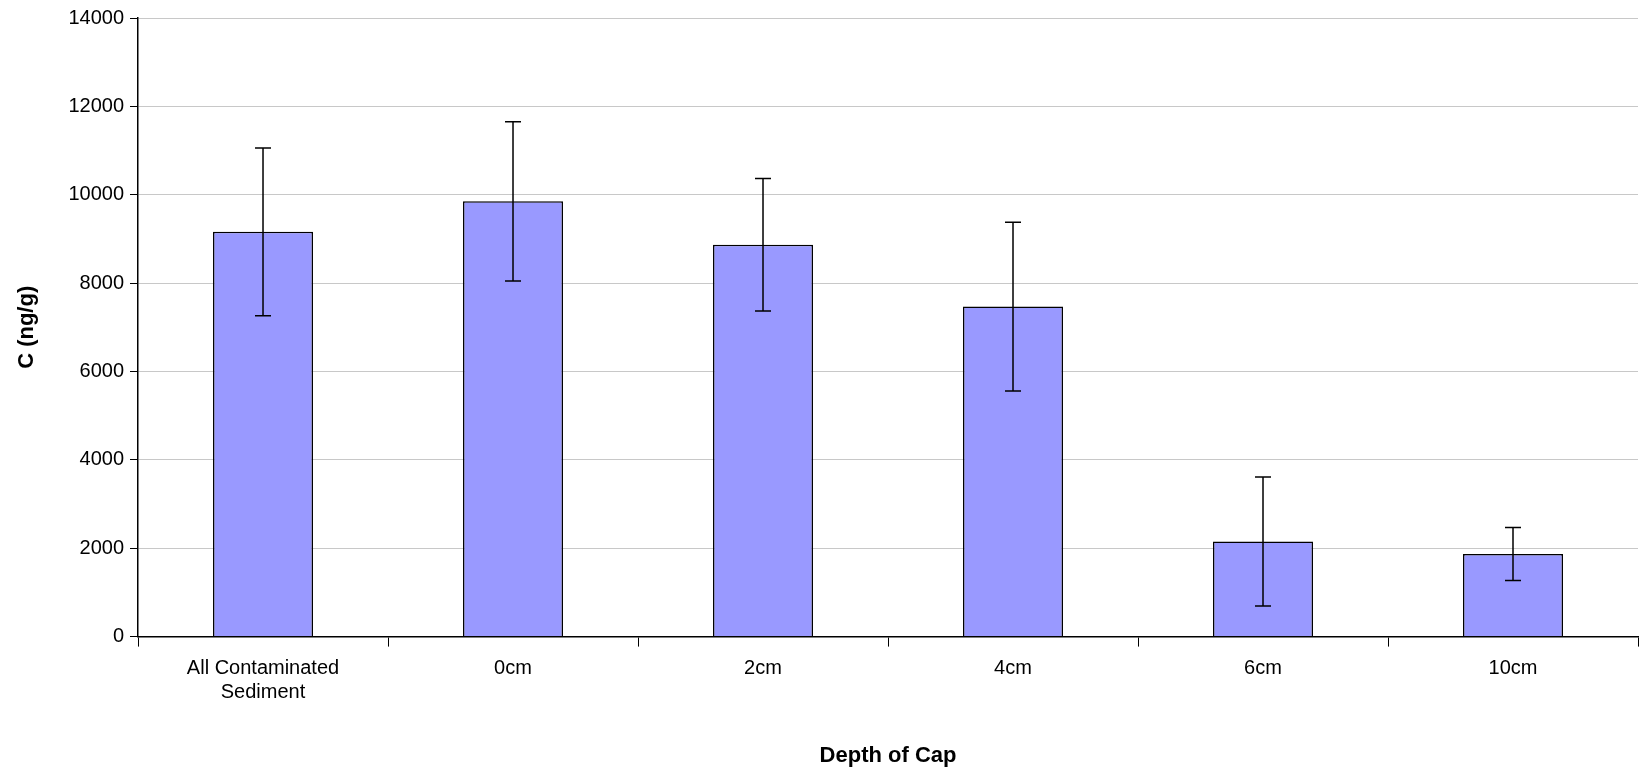 Image resolution: width=1640 pixels, height=783 pixels. What do you see at coordinates (513, 667) in the screenshot?
I see `x-tick-label: 0cm` at bounding box center [513, 667].